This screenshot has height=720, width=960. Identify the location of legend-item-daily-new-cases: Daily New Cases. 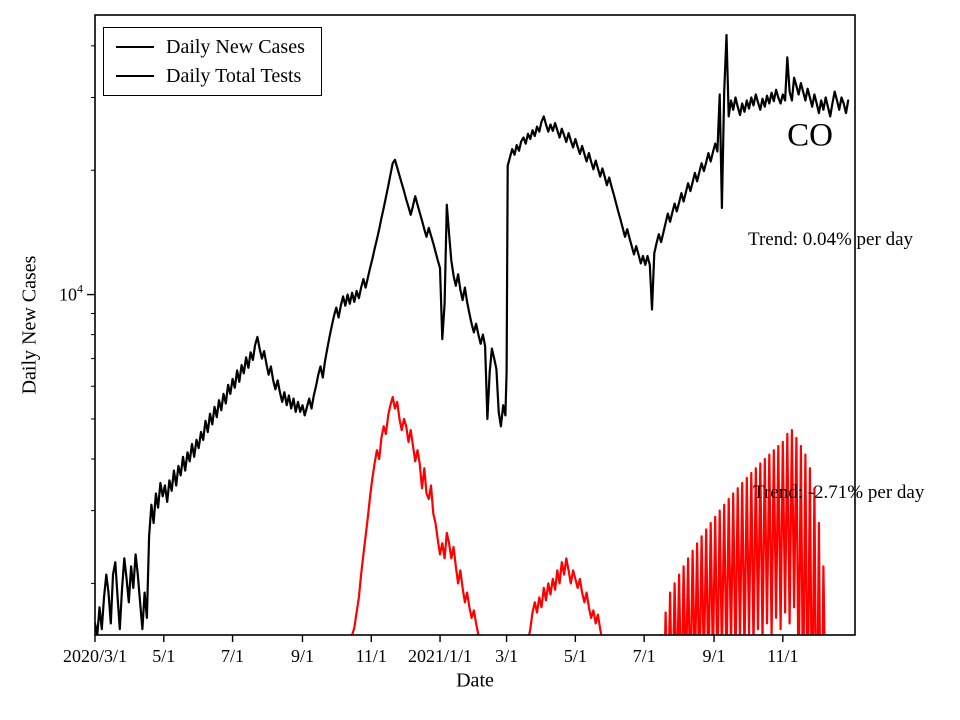
(210, 47).